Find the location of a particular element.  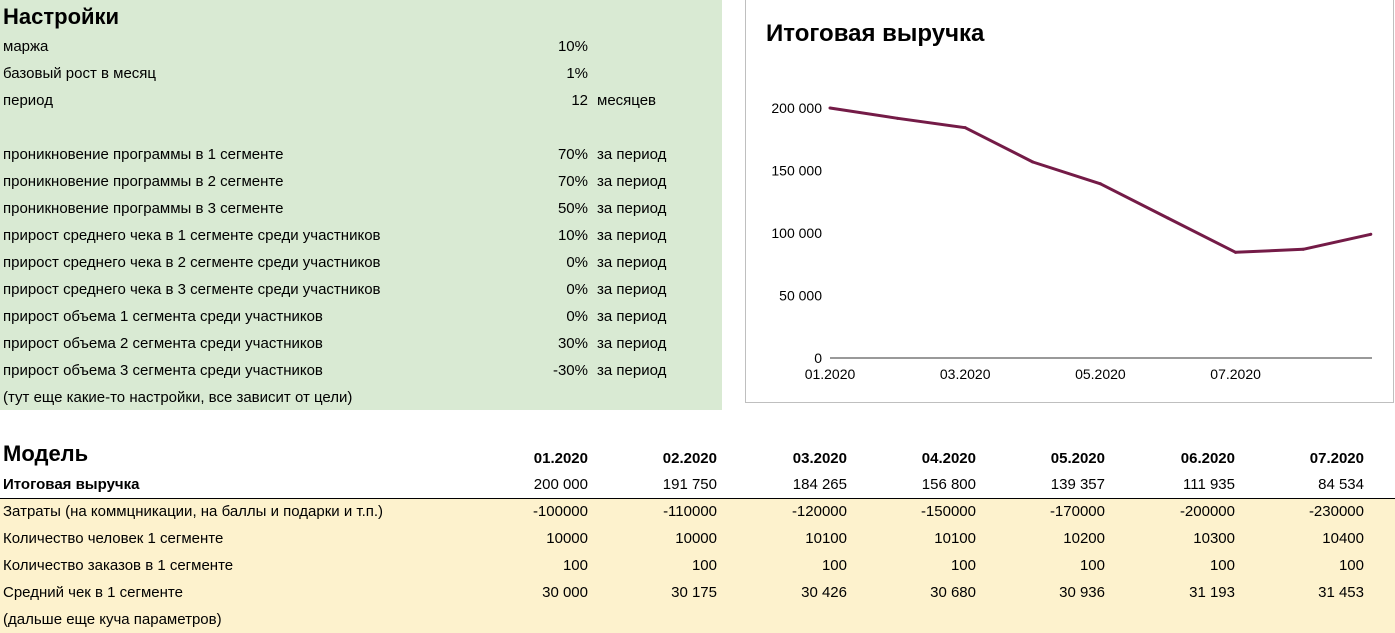

series-line is located at coordinates (1100, 180).